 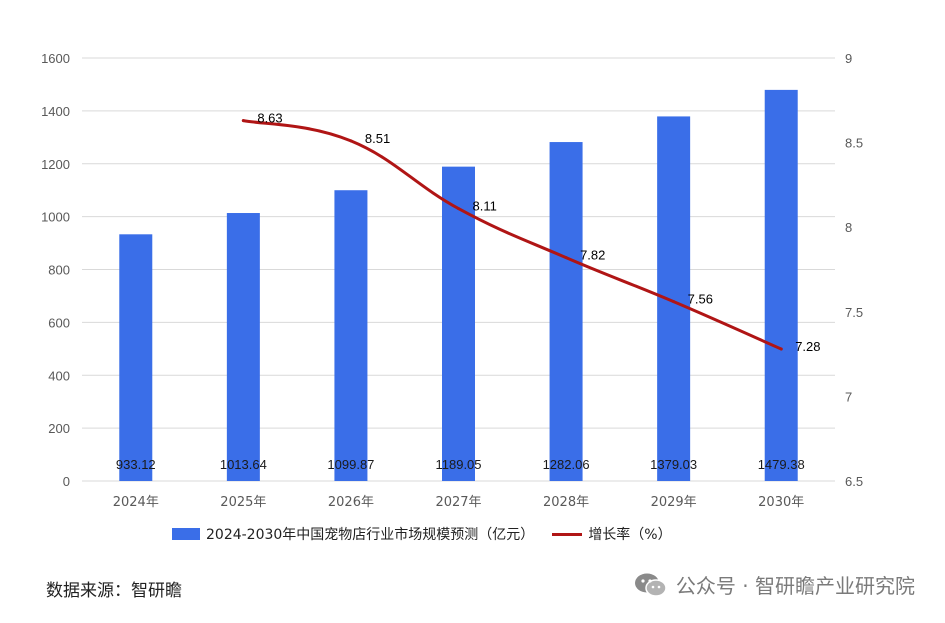 I want to click on bar-value-label: 1379.03, so click(x=673, y=464).